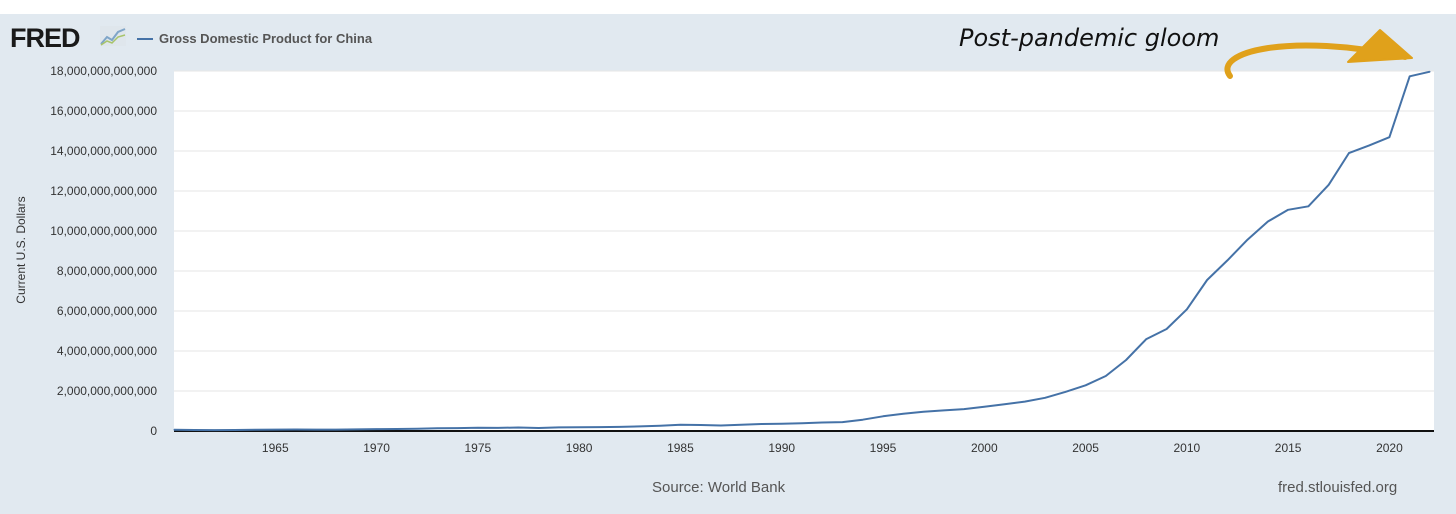 Image resolution: width=1456 pixels, height=514 pixels. Describe the element at coordinates (781, 448) in the screenshot. I see `x-tick-label: 1990` at that location.